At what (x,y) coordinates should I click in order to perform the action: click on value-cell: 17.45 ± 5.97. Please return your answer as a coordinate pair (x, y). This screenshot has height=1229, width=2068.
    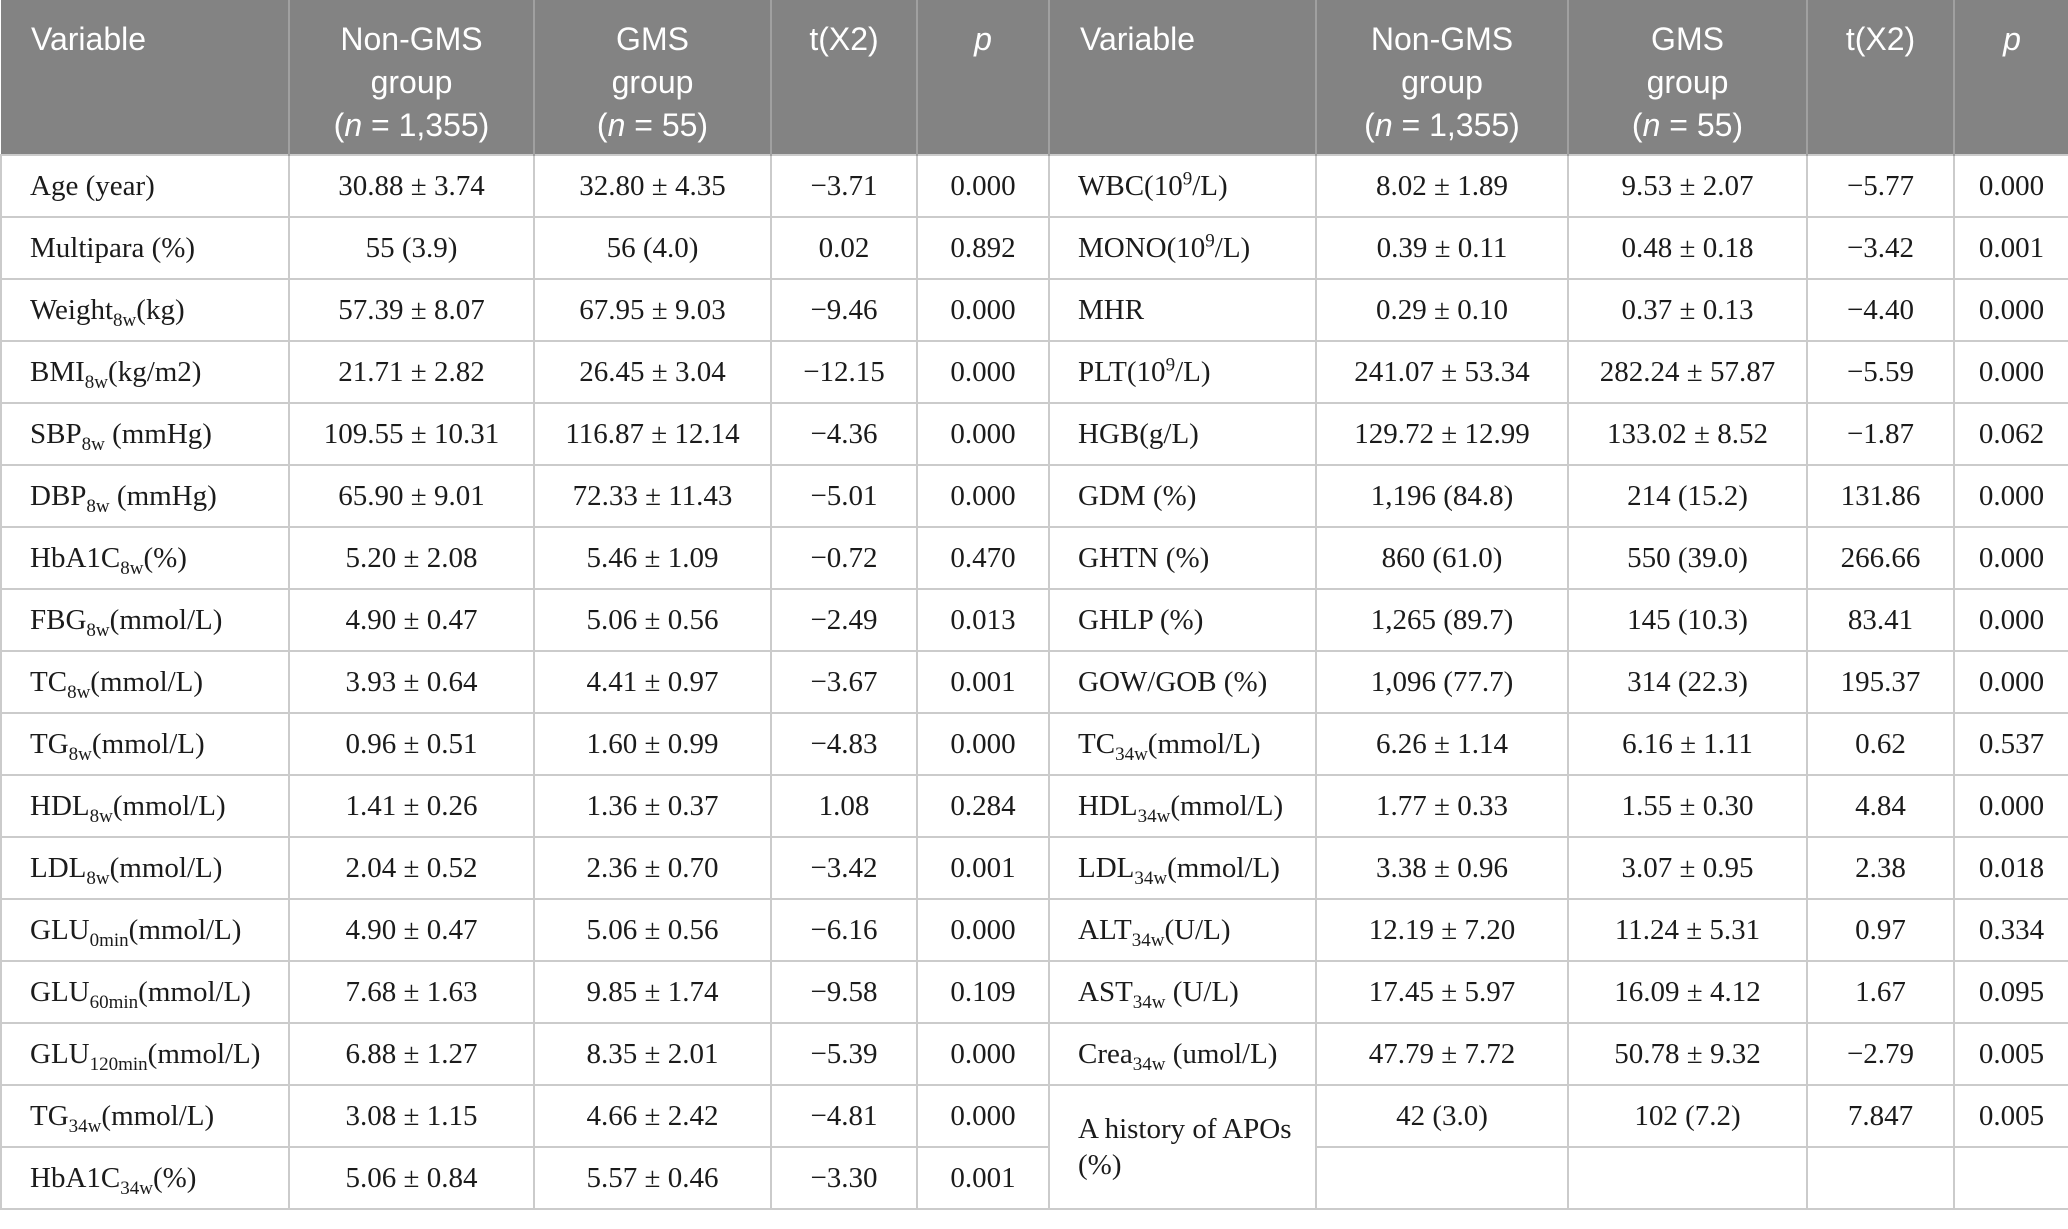
    Looking at the image, I should click on (1442, 992).